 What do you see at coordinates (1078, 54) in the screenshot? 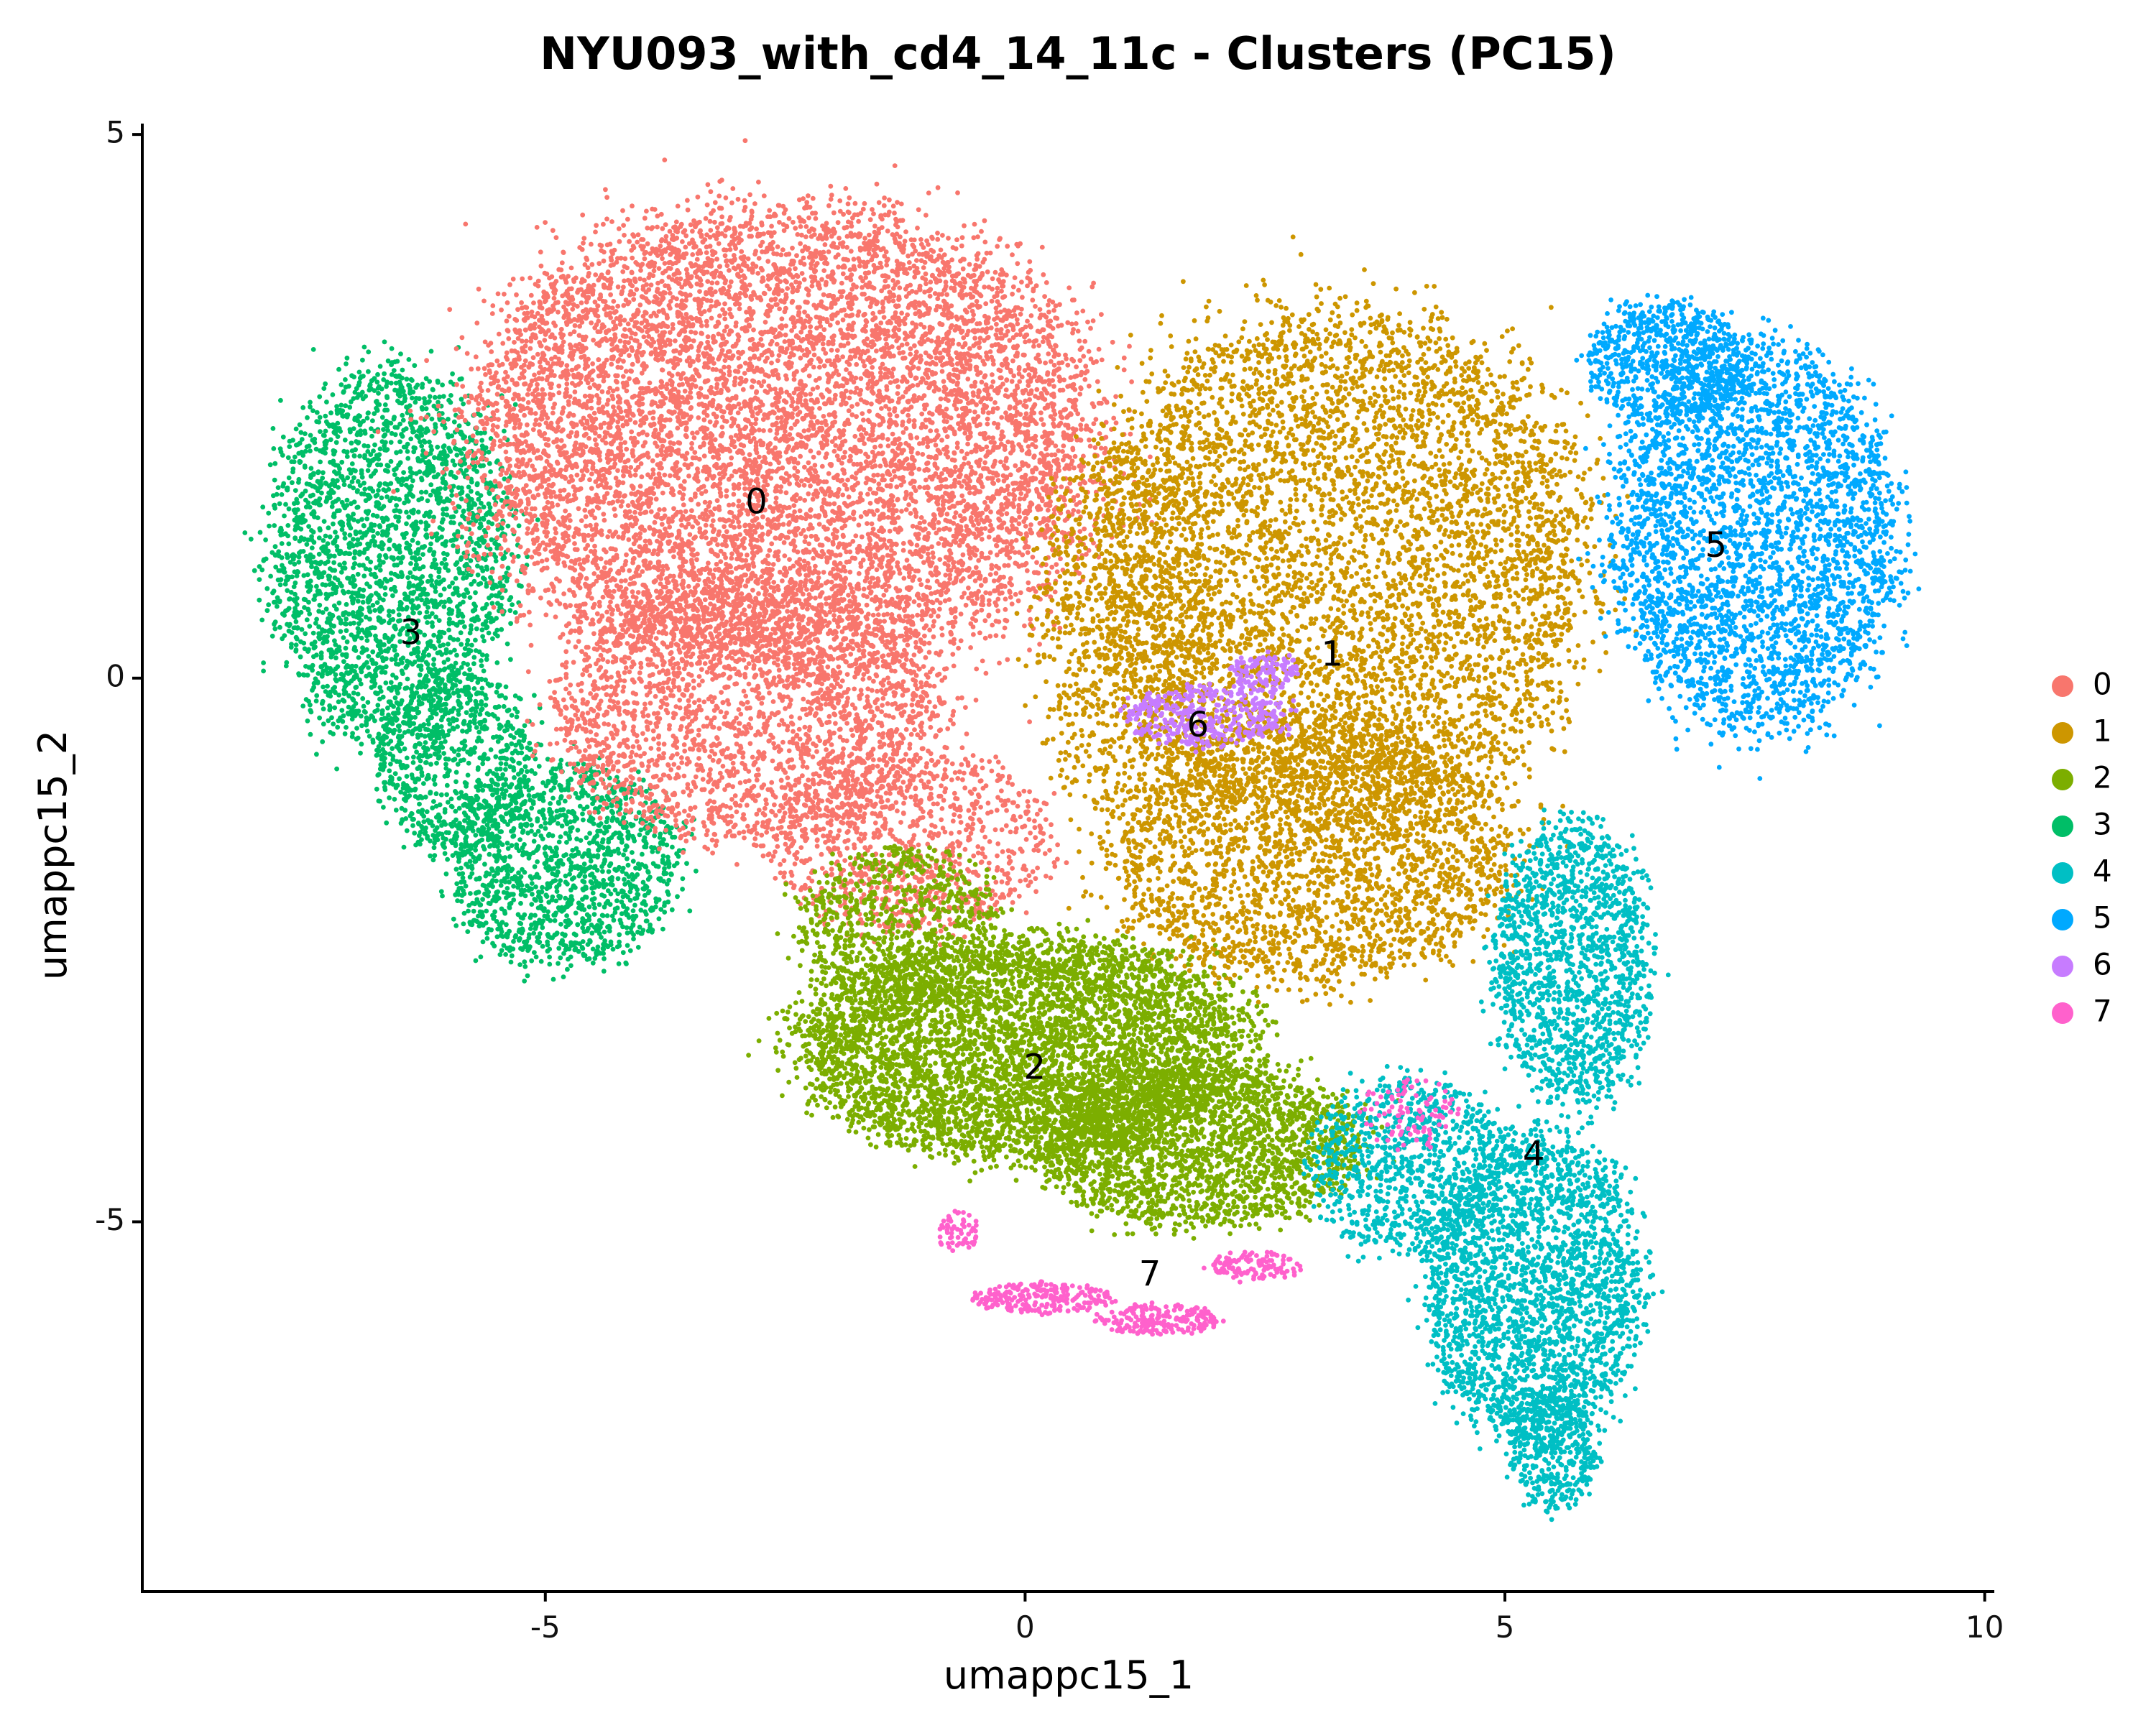
I see `chart-title: NYU093_with_cd4_14_11c - Clusters (PC15)` at bounding box center [1078, 54].